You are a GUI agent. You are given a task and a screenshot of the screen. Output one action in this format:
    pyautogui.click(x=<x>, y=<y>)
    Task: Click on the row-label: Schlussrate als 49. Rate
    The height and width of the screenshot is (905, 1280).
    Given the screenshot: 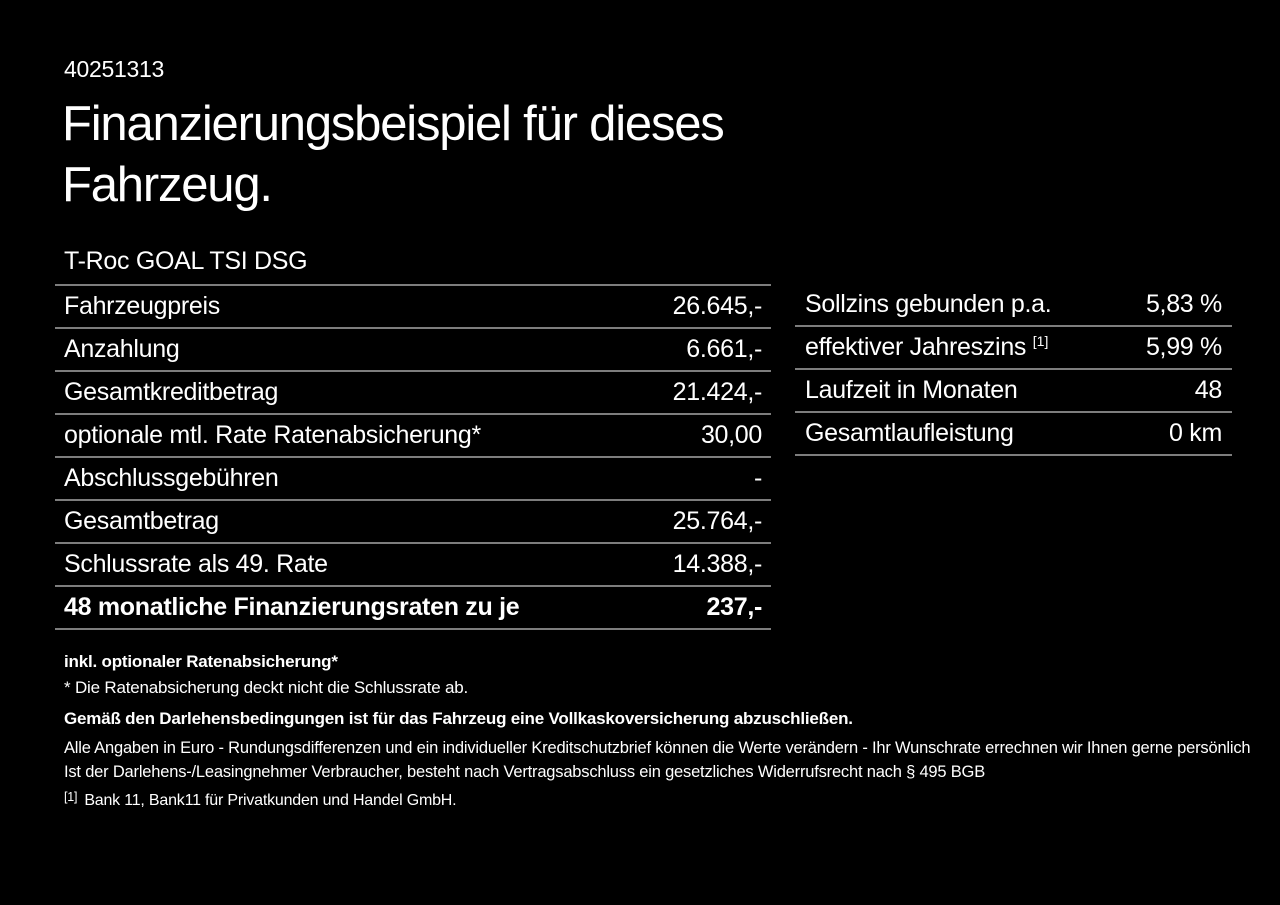 What is the action you would take?
    pyautogui.click(x=196, y=564)
    